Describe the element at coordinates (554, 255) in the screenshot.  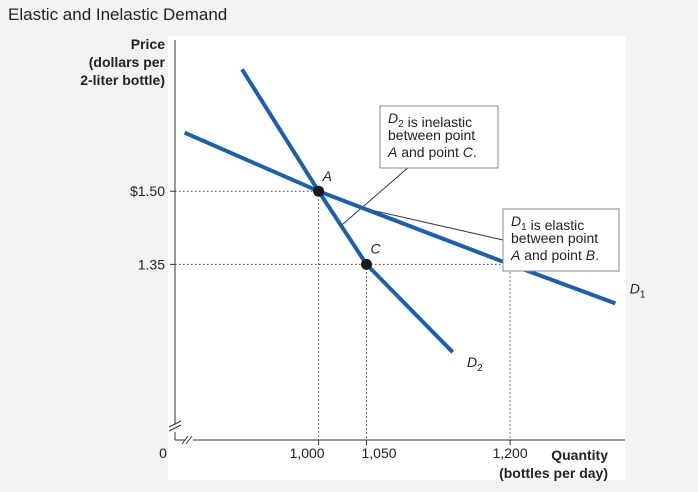
I see `callout-d1-line: A and point B.` at that location.